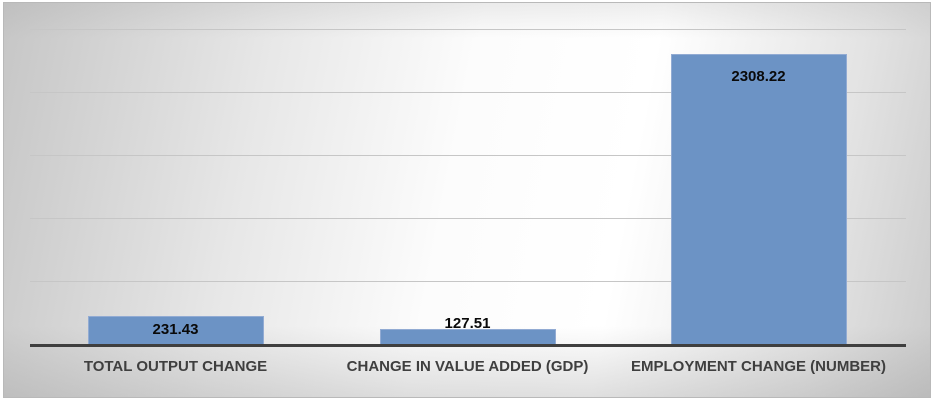 The image size is (935, 402). I want to click on gridline-2000, so click(468, 93).